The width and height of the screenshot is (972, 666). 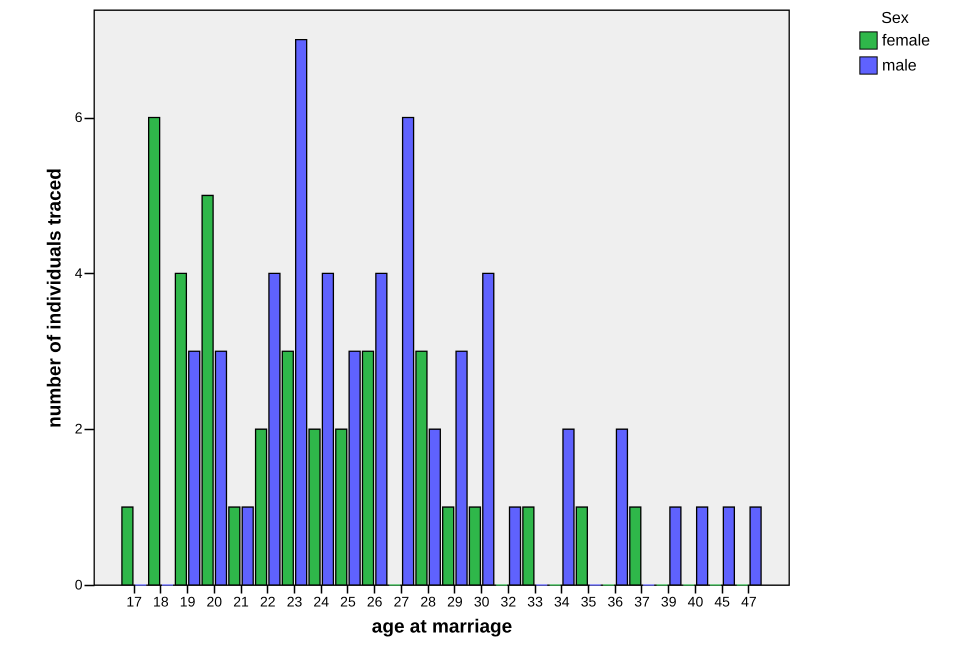 What do you see at coordinates (428, 602) in the screenshot?
I see `x-tick-label: 28` at bounding box center [428, 602].